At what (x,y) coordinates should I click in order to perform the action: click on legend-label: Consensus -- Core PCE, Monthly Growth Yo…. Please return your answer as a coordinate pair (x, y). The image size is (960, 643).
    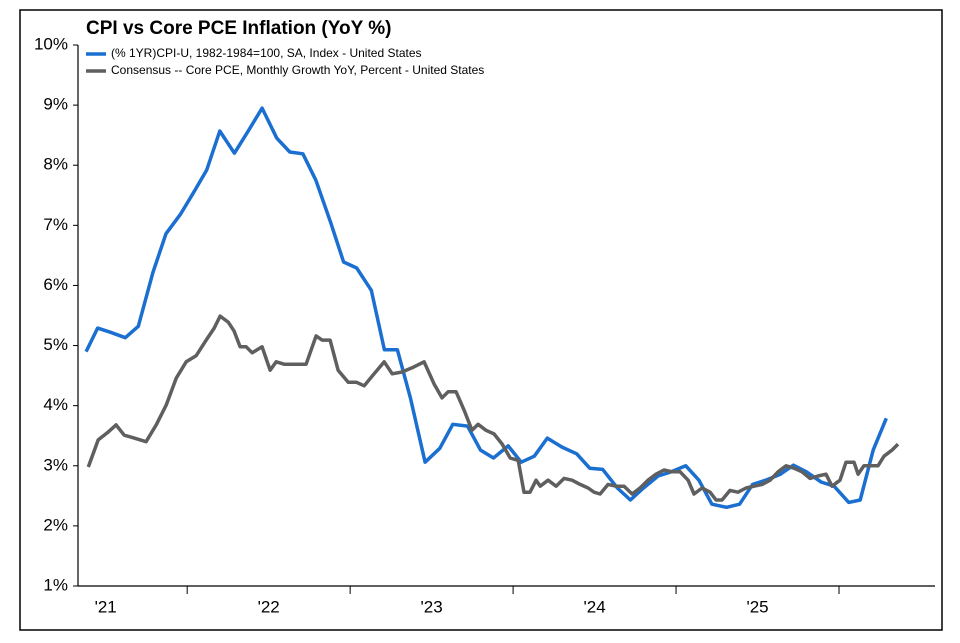
    Looking at the image, I should click on (297, 70).